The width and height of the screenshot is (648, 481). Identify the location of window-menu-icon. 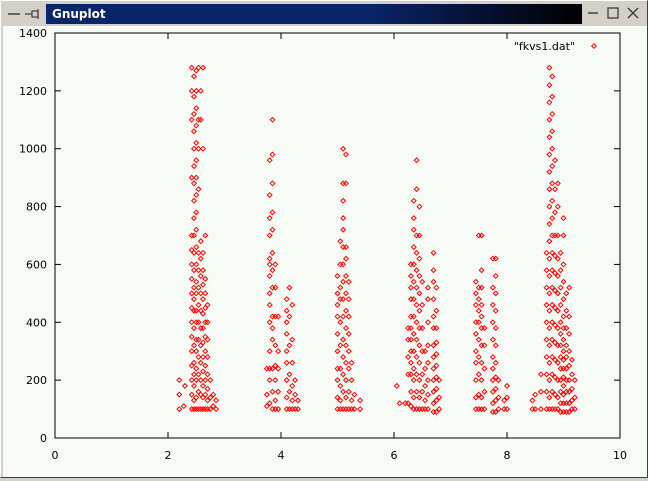
(14, 14).